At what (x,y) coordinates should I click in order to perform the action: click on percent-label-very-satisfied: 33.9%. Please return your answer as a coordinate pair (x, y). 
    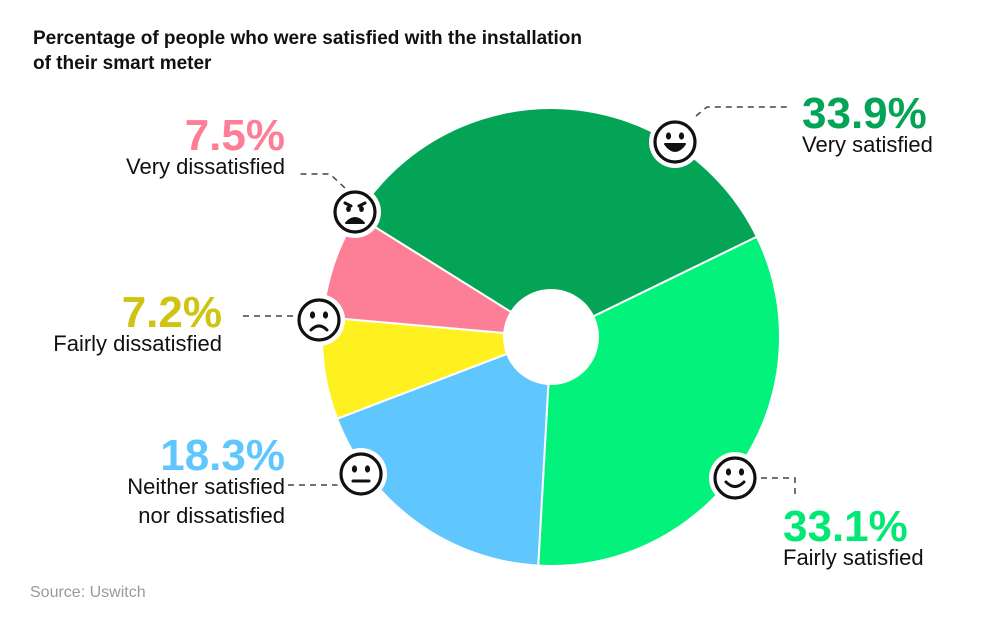
    Looking at the image, I should click on (864, 113).